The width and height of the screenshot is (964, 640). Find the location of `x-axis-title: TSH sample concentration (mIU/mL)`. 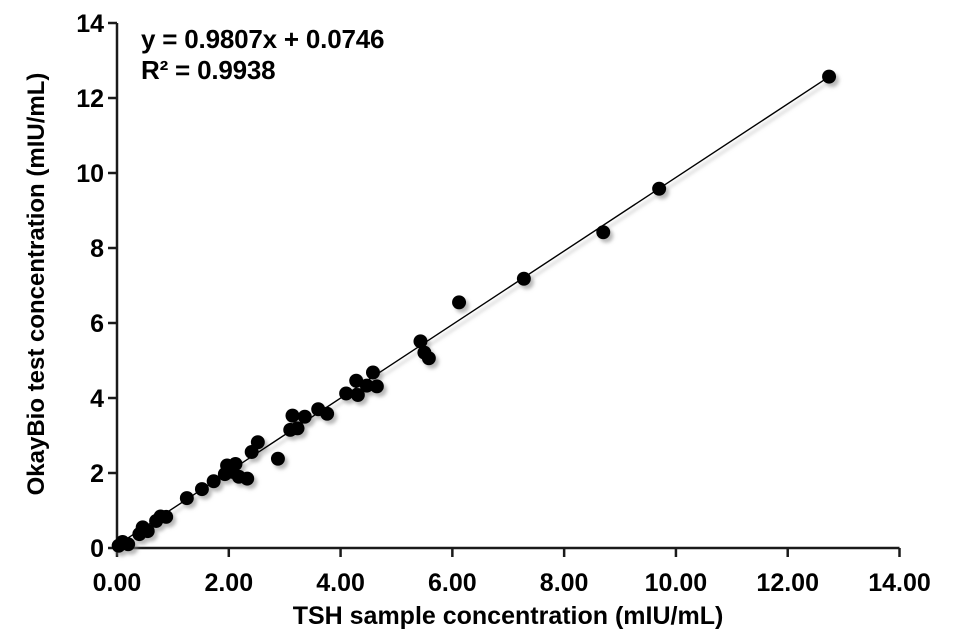

x-axis-title: TSH sample concentration (mIU/mL) is located at coordinates (508, 616).